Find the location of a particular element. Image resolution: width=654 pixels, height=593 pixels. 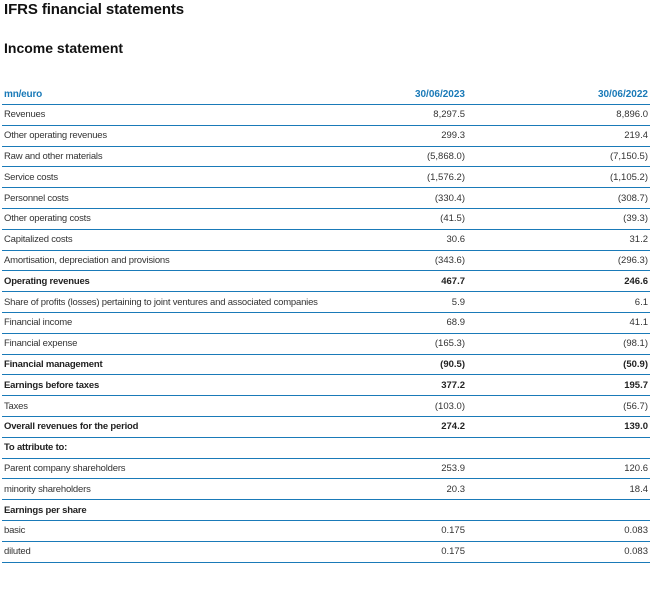

value-2023: (330.4) is located at coordinates (449, 198).